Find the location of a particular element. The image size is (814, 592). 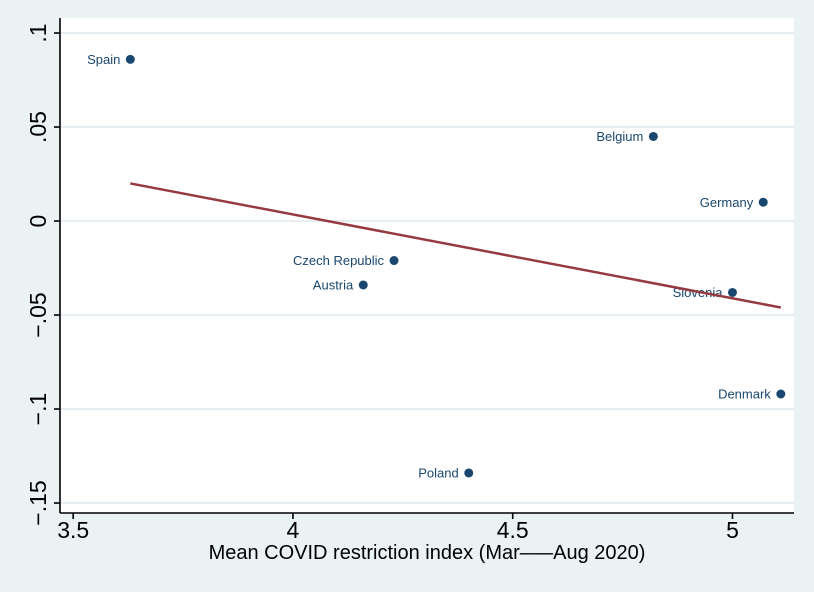

x-tick-label: 4.5 is located at coordinates (513, 530).